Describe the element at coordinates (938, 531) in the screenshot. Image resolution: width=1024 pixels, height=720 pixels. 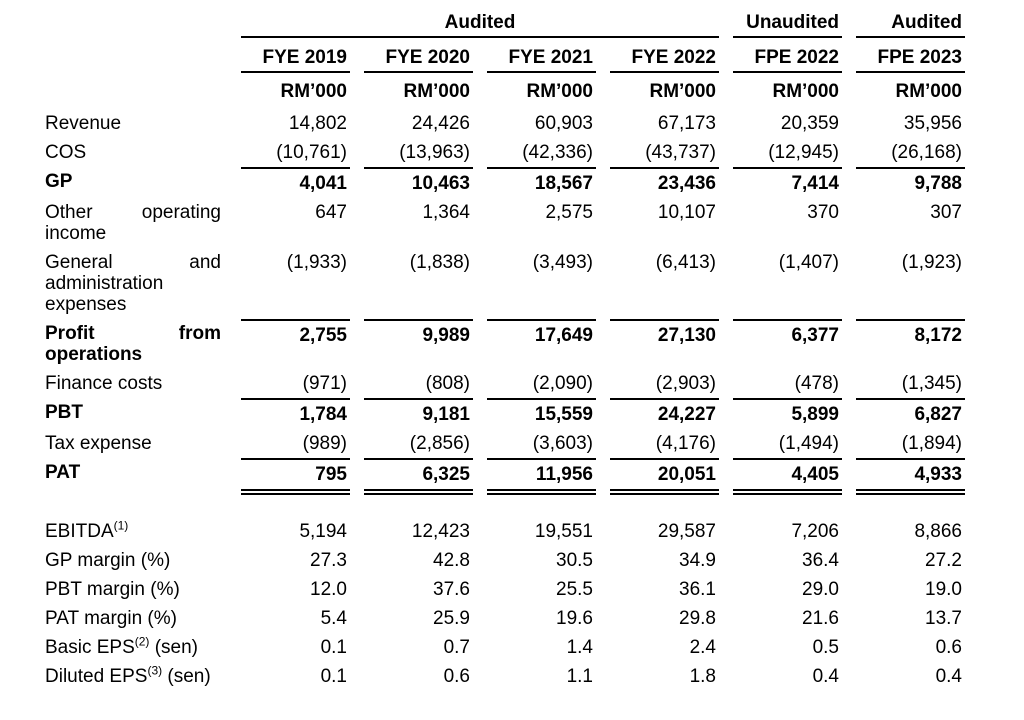
I see `value-cell-fpe-2023: 8,866` at that location.